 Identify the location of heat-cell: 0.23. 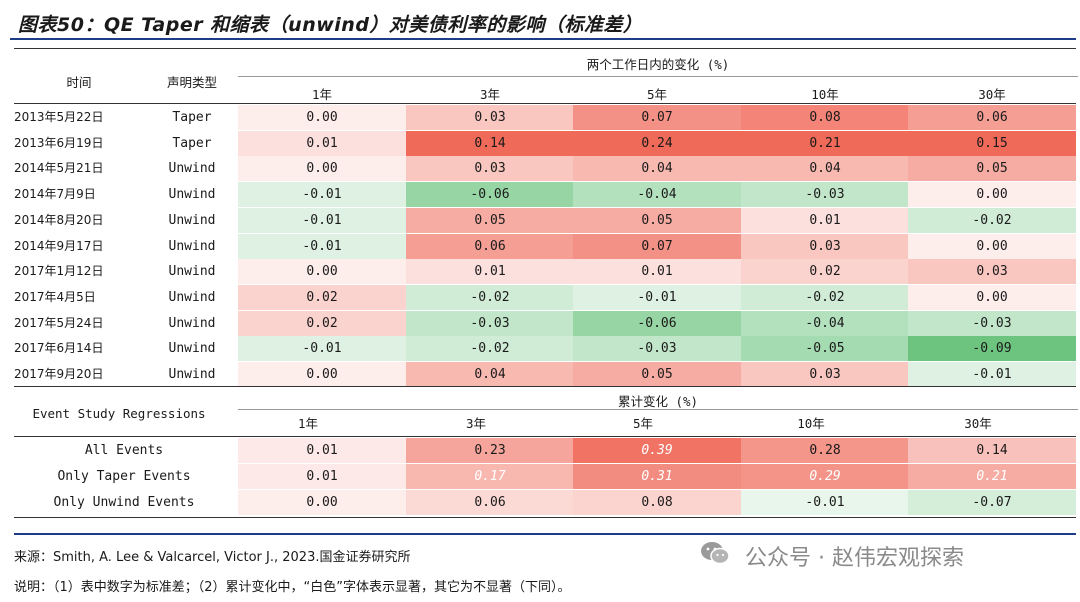
(490, 450).